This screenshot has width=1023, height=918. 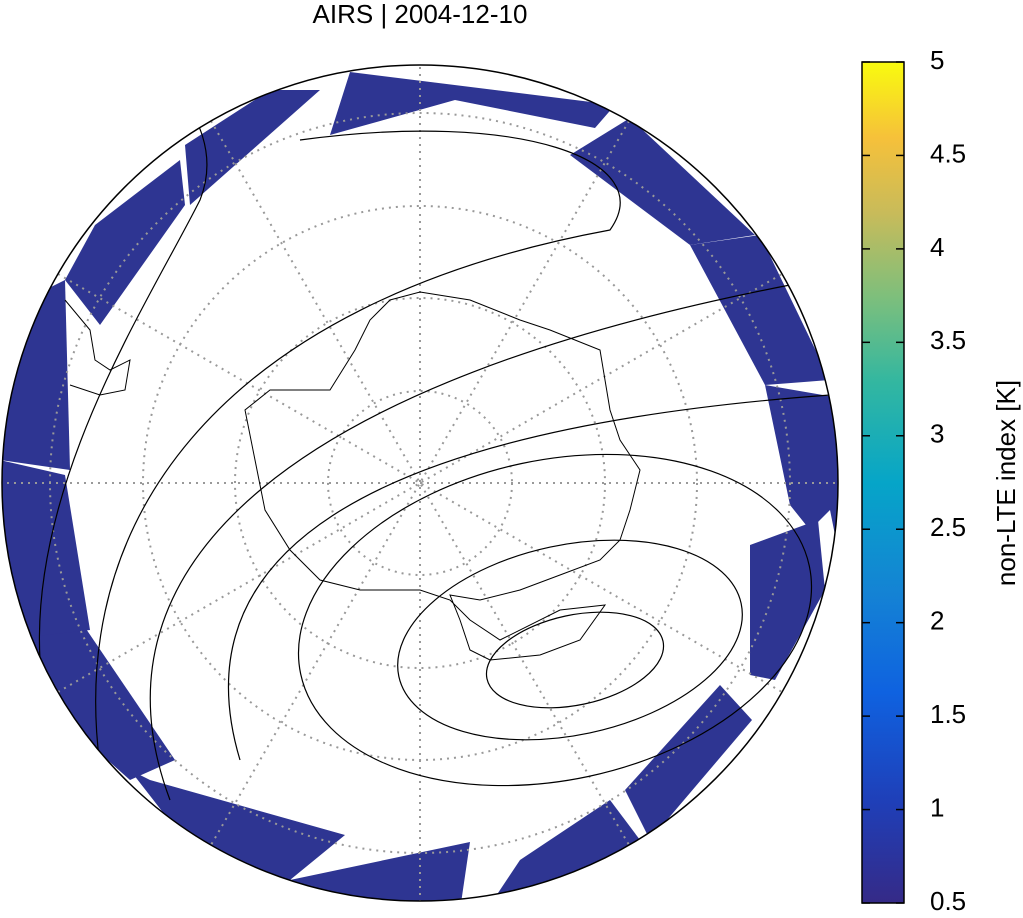 What do you see at coordinates (948, 153) in the screenshot?
I see `colorbar-tick-label: 4.5` at bounding box center [948, 153].